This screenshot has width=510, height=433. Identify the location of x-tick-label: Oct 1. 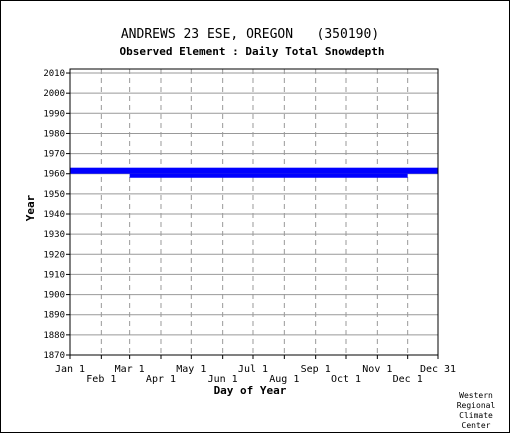
(346, 379).